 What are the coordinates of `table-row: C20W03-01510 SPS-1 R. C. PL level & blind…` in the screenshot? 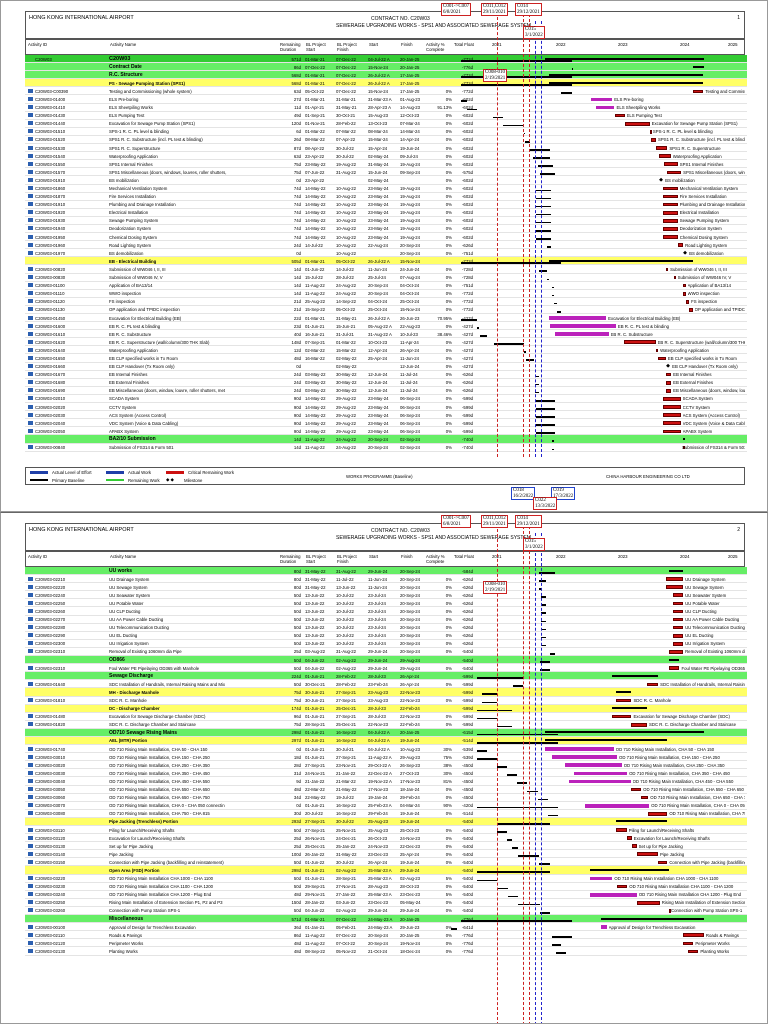 It's located at (386, 132).